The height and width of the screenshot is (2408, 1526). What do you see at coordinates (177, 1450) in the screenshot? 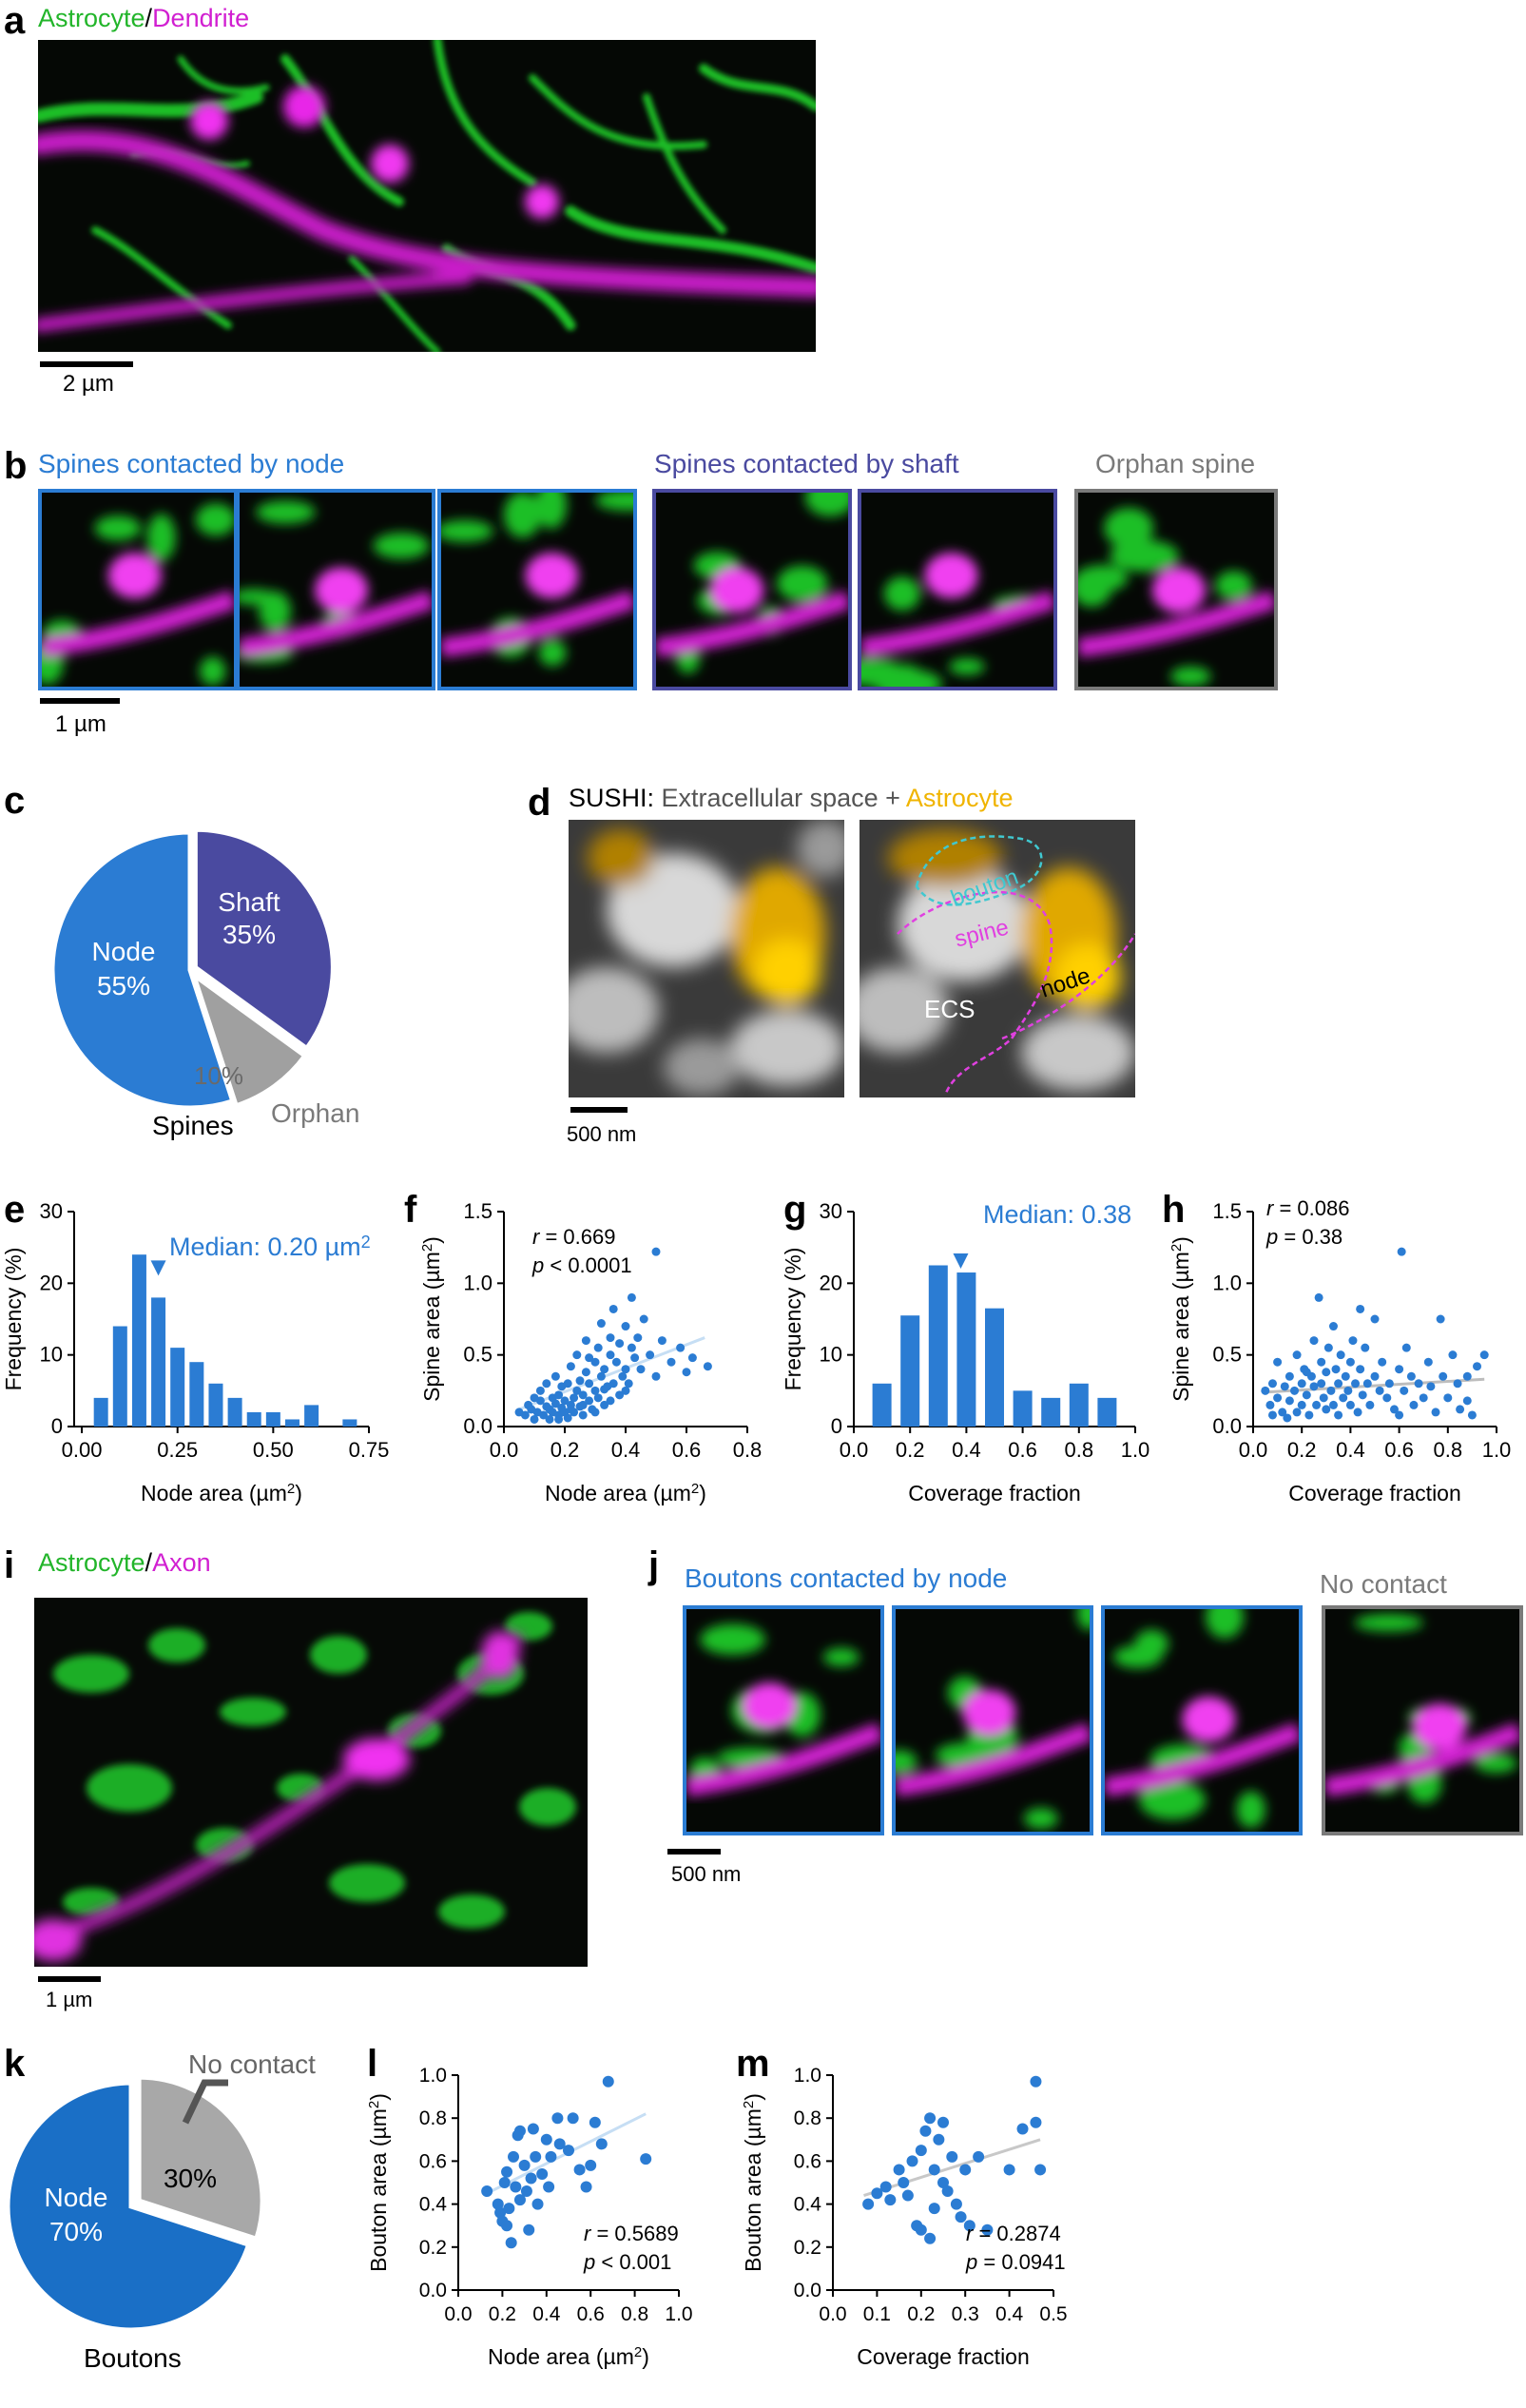
I see `x-tick-label: 0.25` at bounding box center [177, 1450].